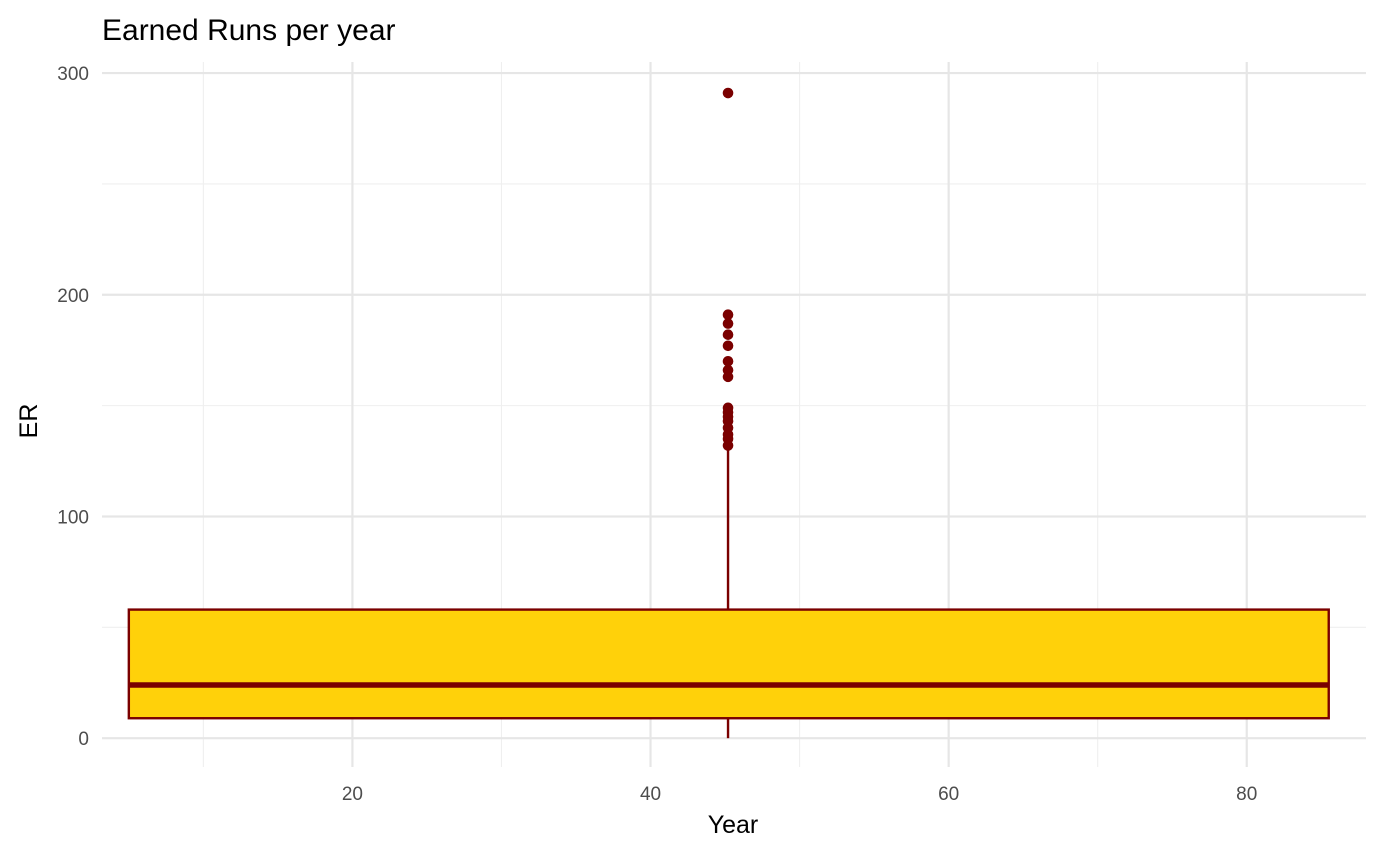  What do you see at coordinates (249, 30) in the screenshot?
I see `chart-title: Earned Runs per year` at bounding box center [249, 30].